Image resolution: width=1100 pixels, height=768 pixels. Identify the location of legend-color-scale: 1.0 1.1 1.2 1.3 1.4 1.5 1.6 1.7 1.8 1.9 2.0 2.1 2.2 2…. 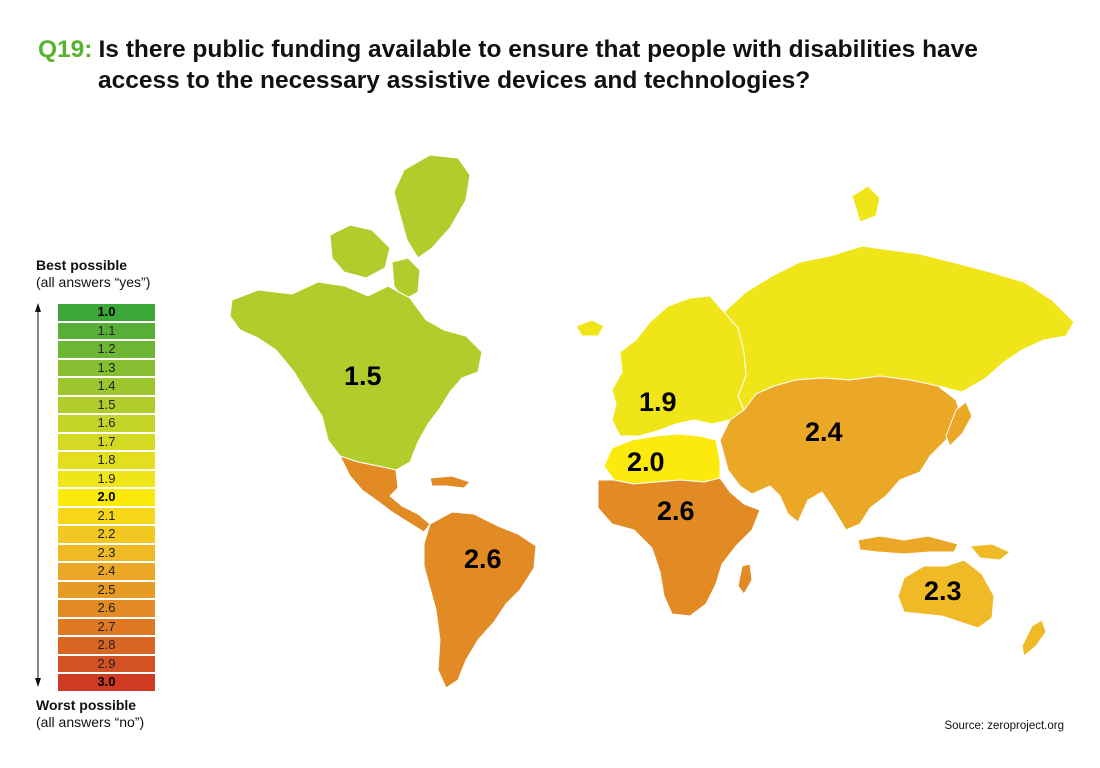
(106, 498).